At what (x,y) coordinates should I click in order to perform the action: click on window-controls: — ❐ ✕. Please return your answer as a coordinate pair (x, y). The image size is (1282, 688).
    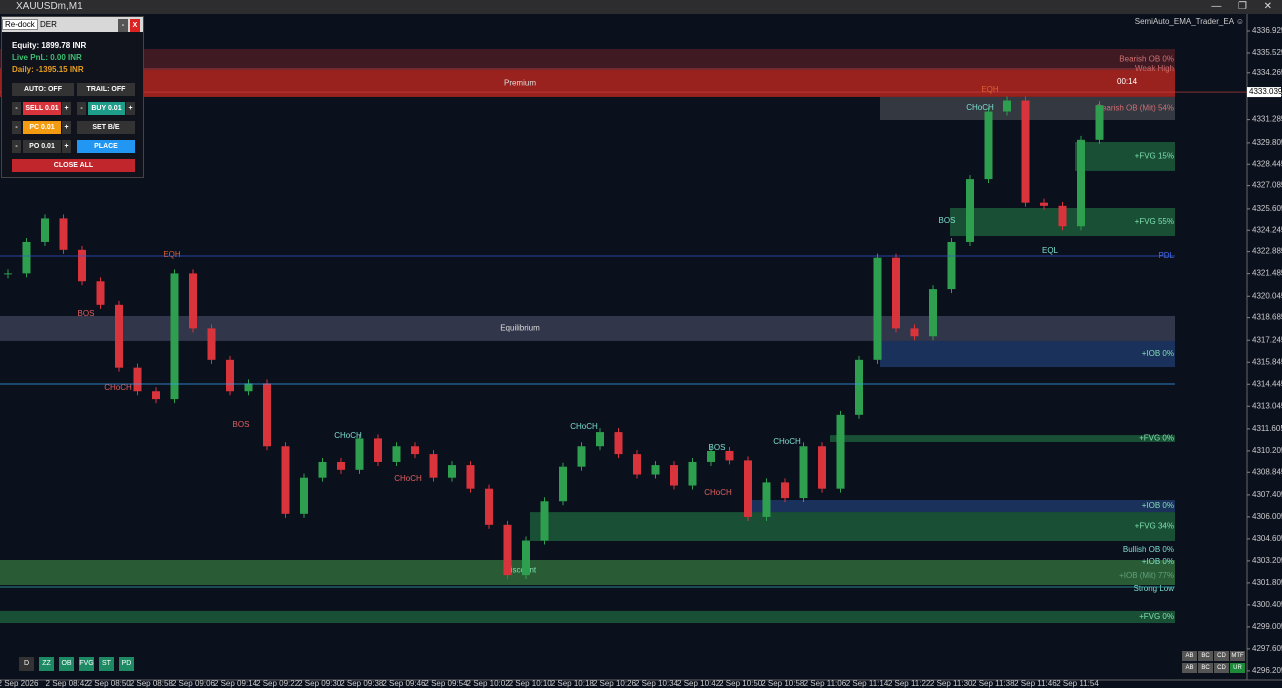
    Looking at the image, I should click on (1241, 6).